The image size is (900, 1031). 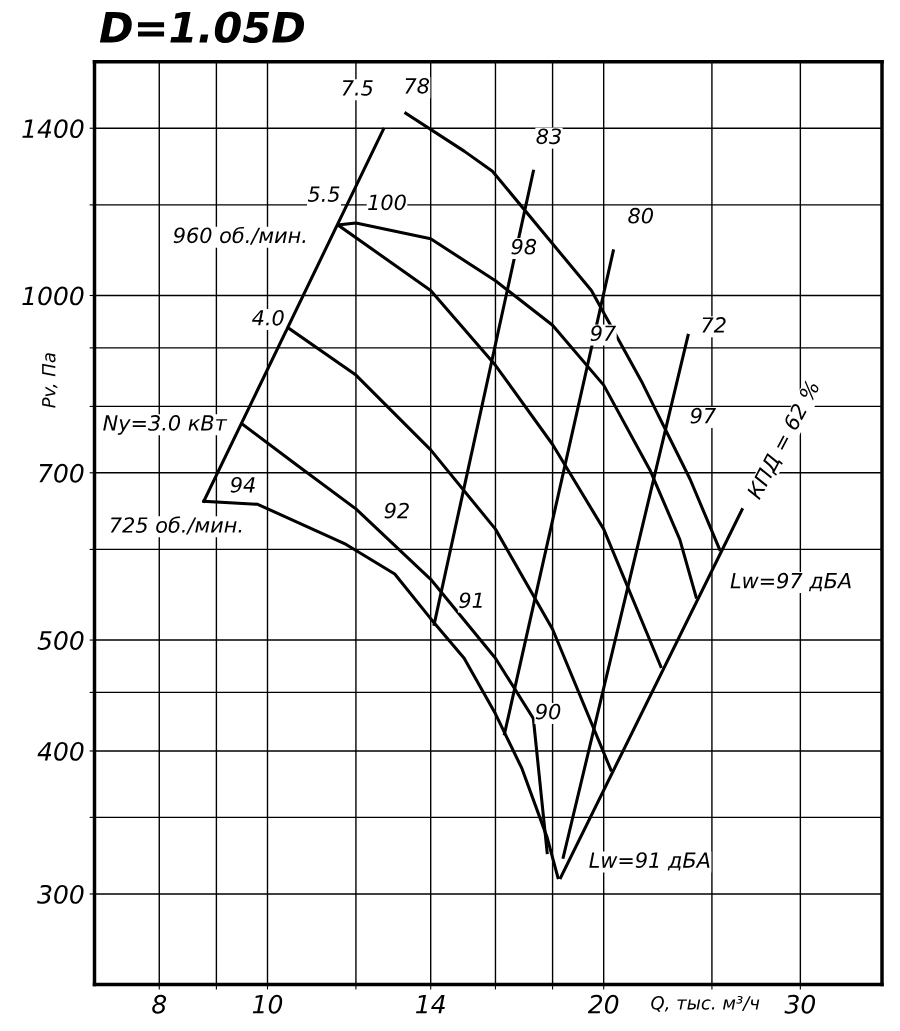 I want to click on annotation: 7.5, so click(x=357, y=88).